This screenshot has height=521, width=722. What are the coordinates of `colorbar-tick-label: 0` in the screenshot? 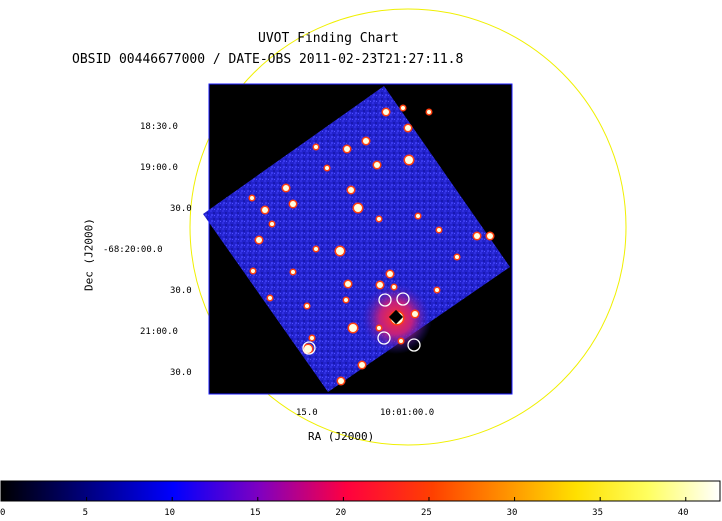 It's located at (3, 513).